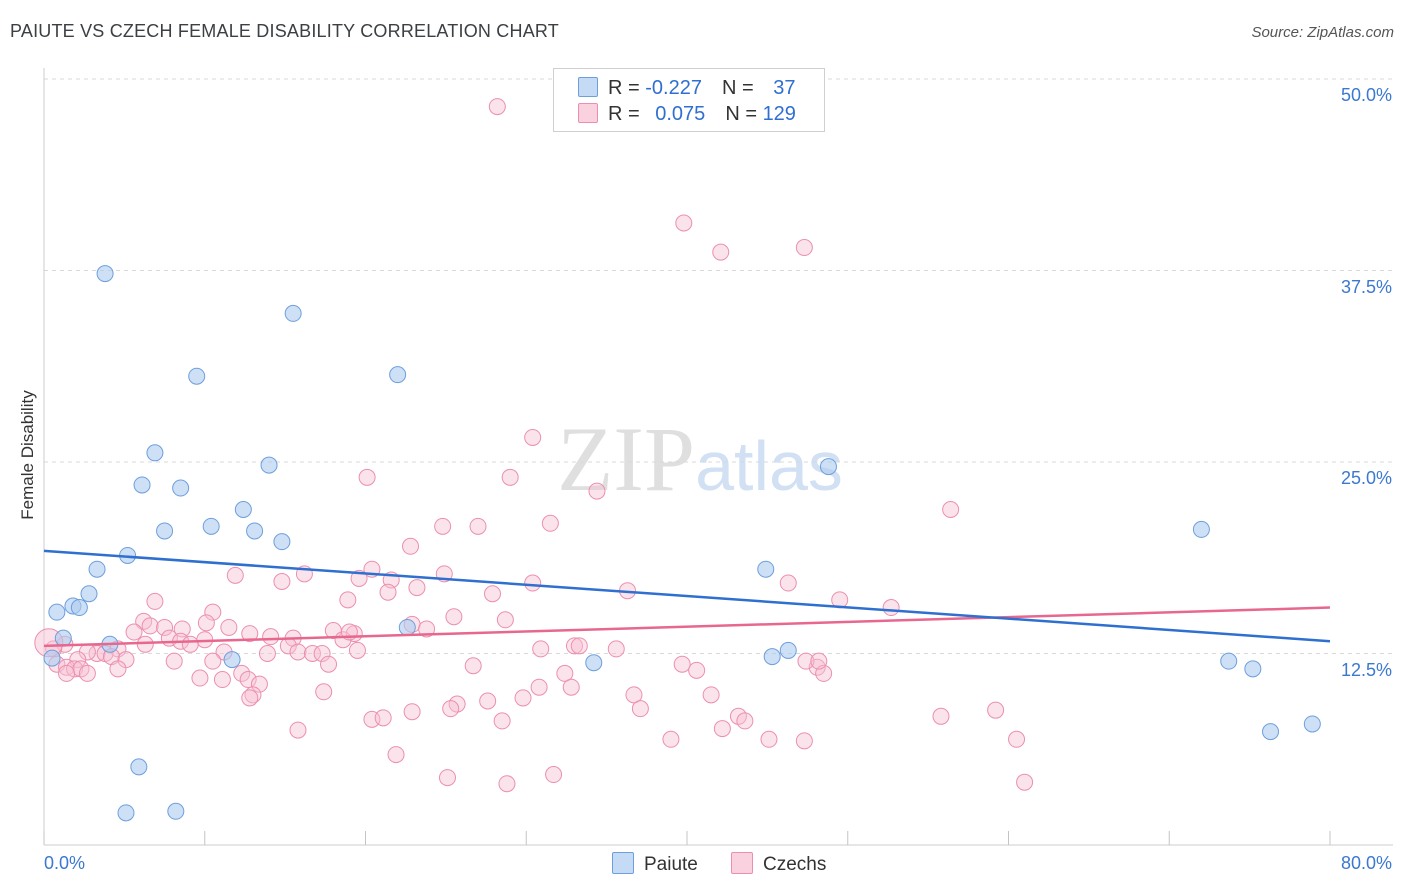 This screenshot has height=892, width=1406. I want to click on paiute-legend-swatch, so click(623, 863).